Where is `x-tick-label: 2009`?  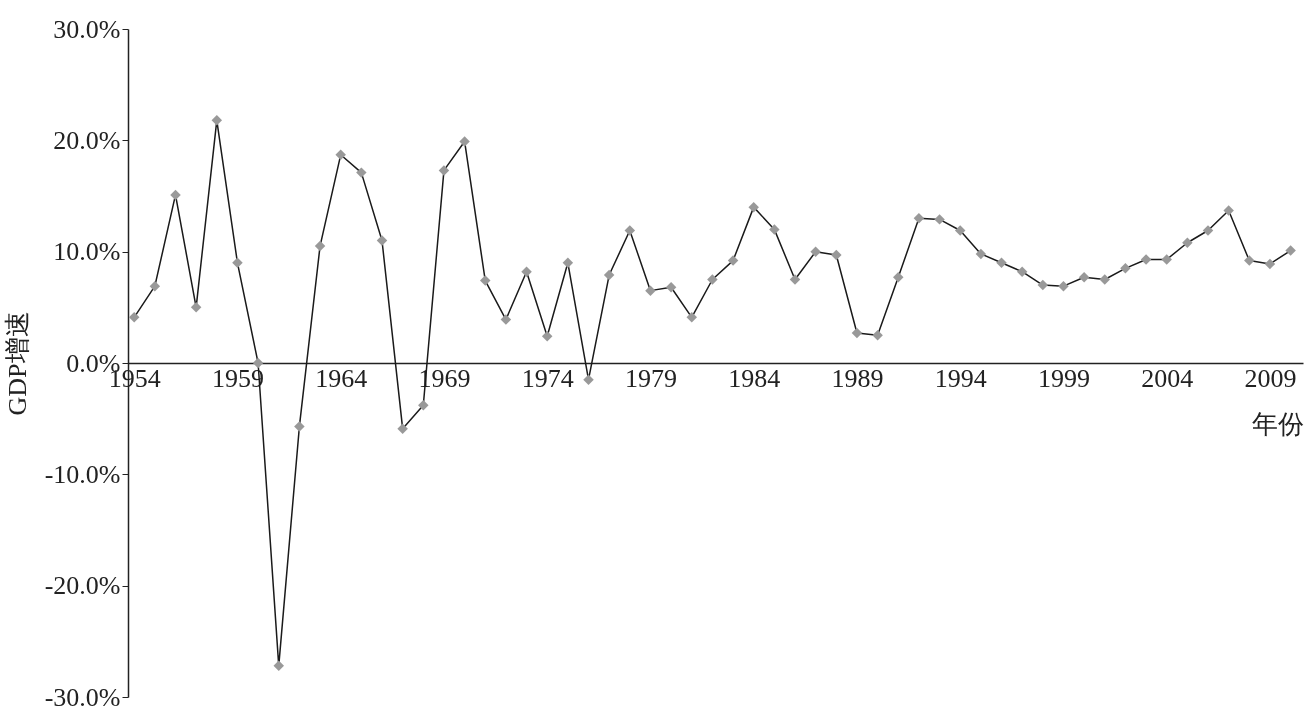 x-tick-label: 2009 is located at coordinates (1270, 378).